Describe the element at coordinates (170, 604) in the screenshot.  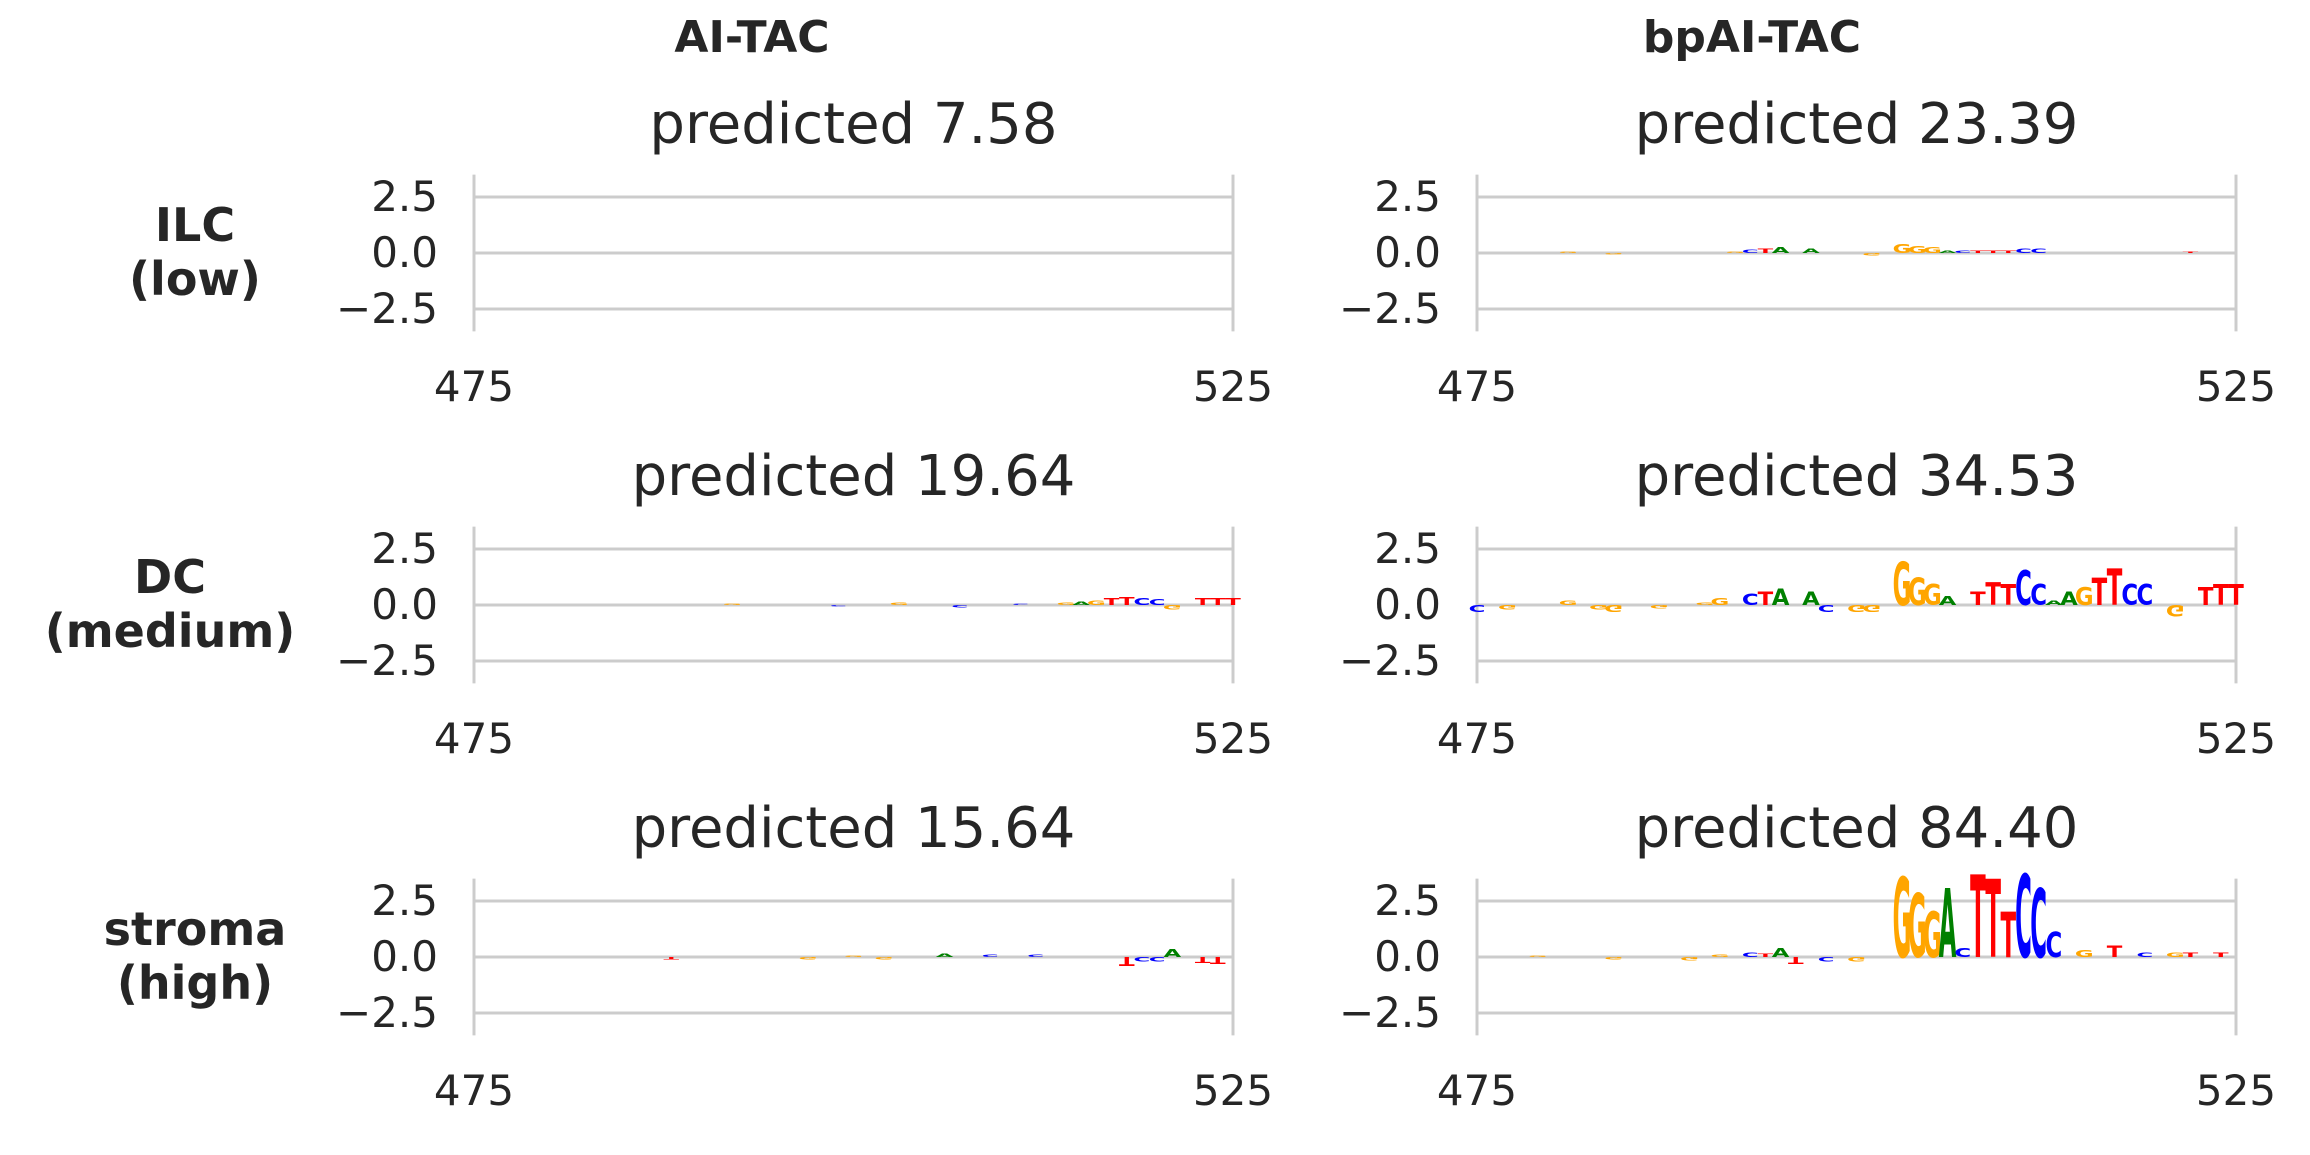
I see `row-label-dc: DC (medium)` at that location.